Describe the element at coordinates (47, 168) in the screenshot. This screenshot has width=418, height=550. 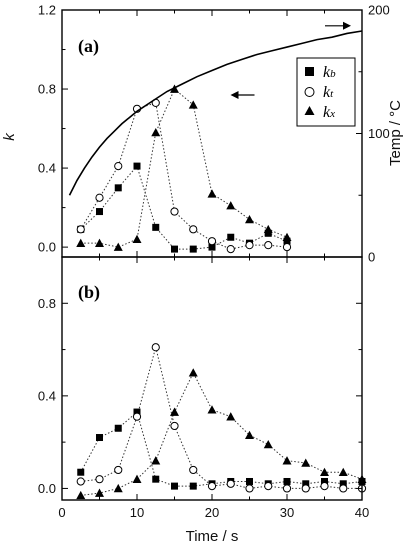
I see `panel-a-y-tick-label: 0.4` at that location.